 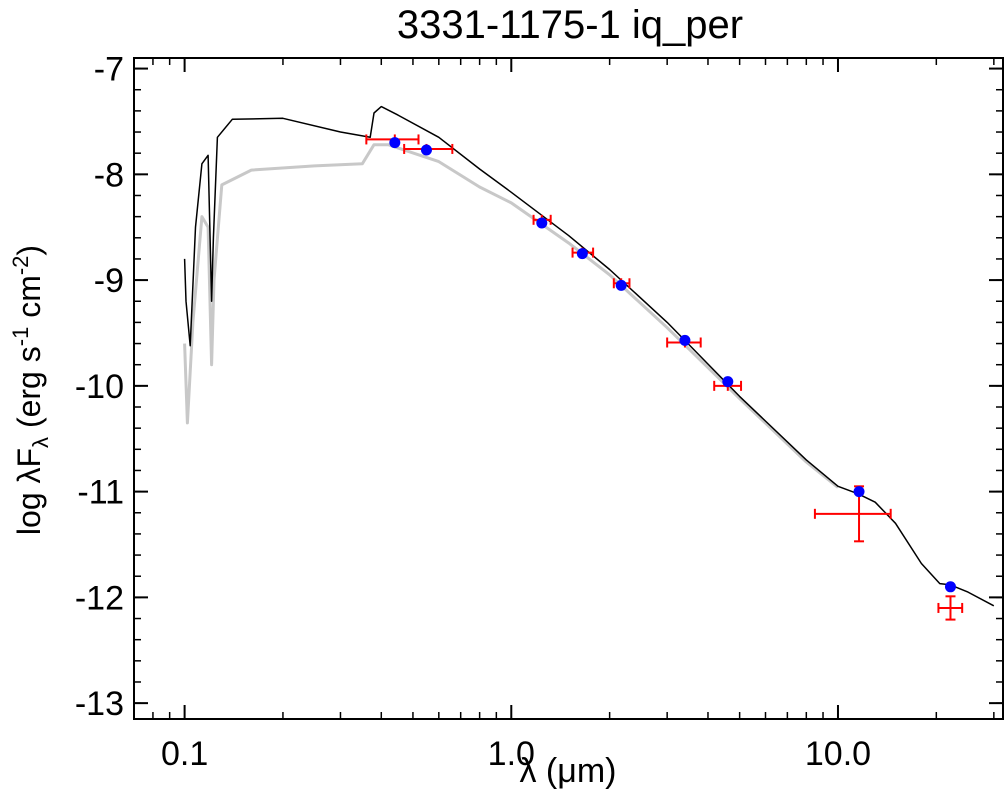 I want to click on x-axis-label: λ (μm), so click(x=567, y=771).